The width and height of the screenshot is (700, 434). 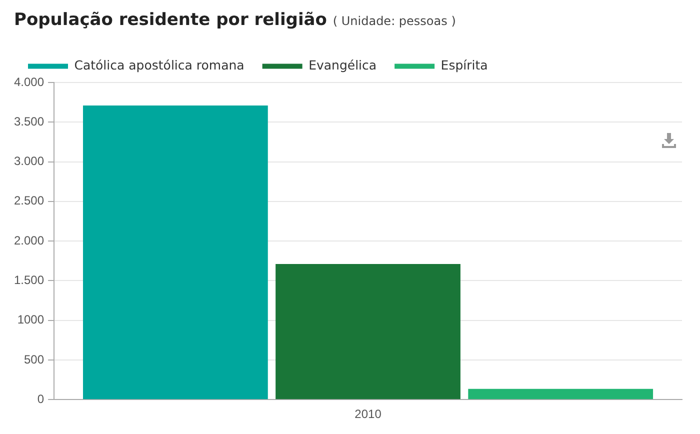 What do you see at coordinates (464, 65) in the screenshot?
I see `legend-label: Espírita` at bounding box center [464, 65].